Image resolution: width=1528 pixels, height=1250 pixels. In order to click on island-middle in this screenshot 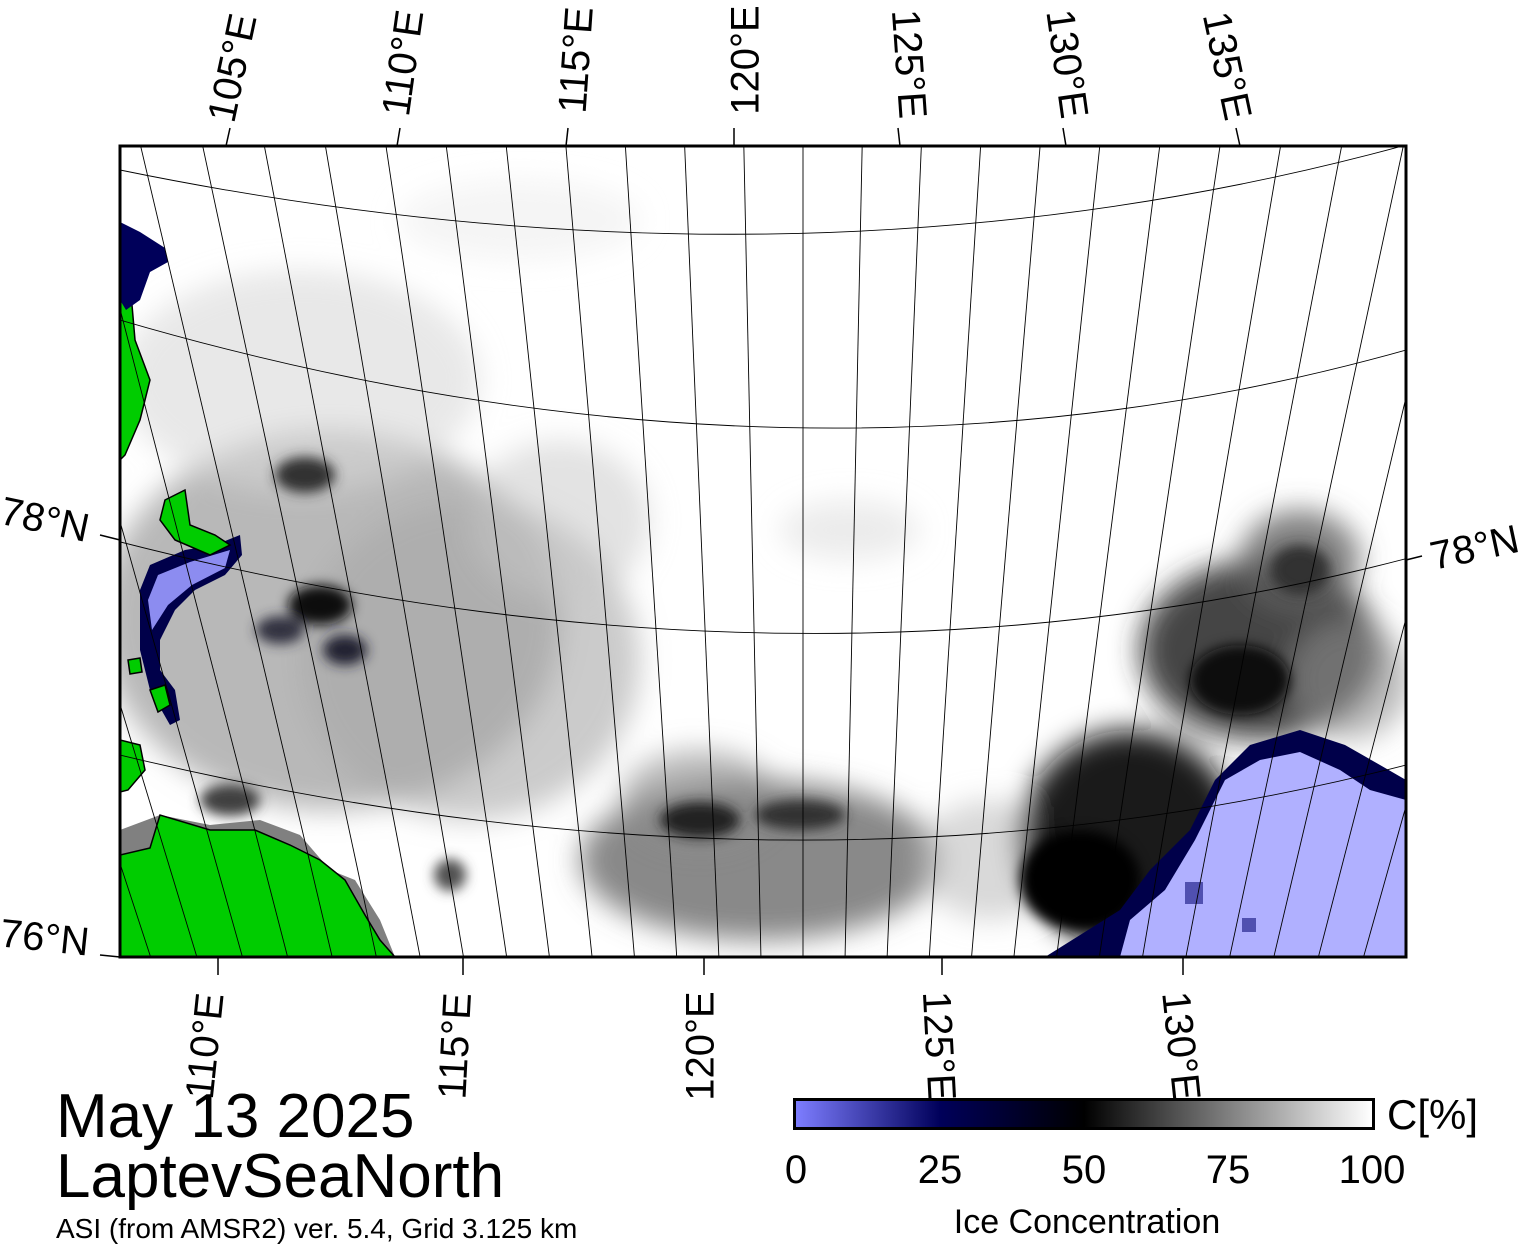, I will do `click(195, 522)`.